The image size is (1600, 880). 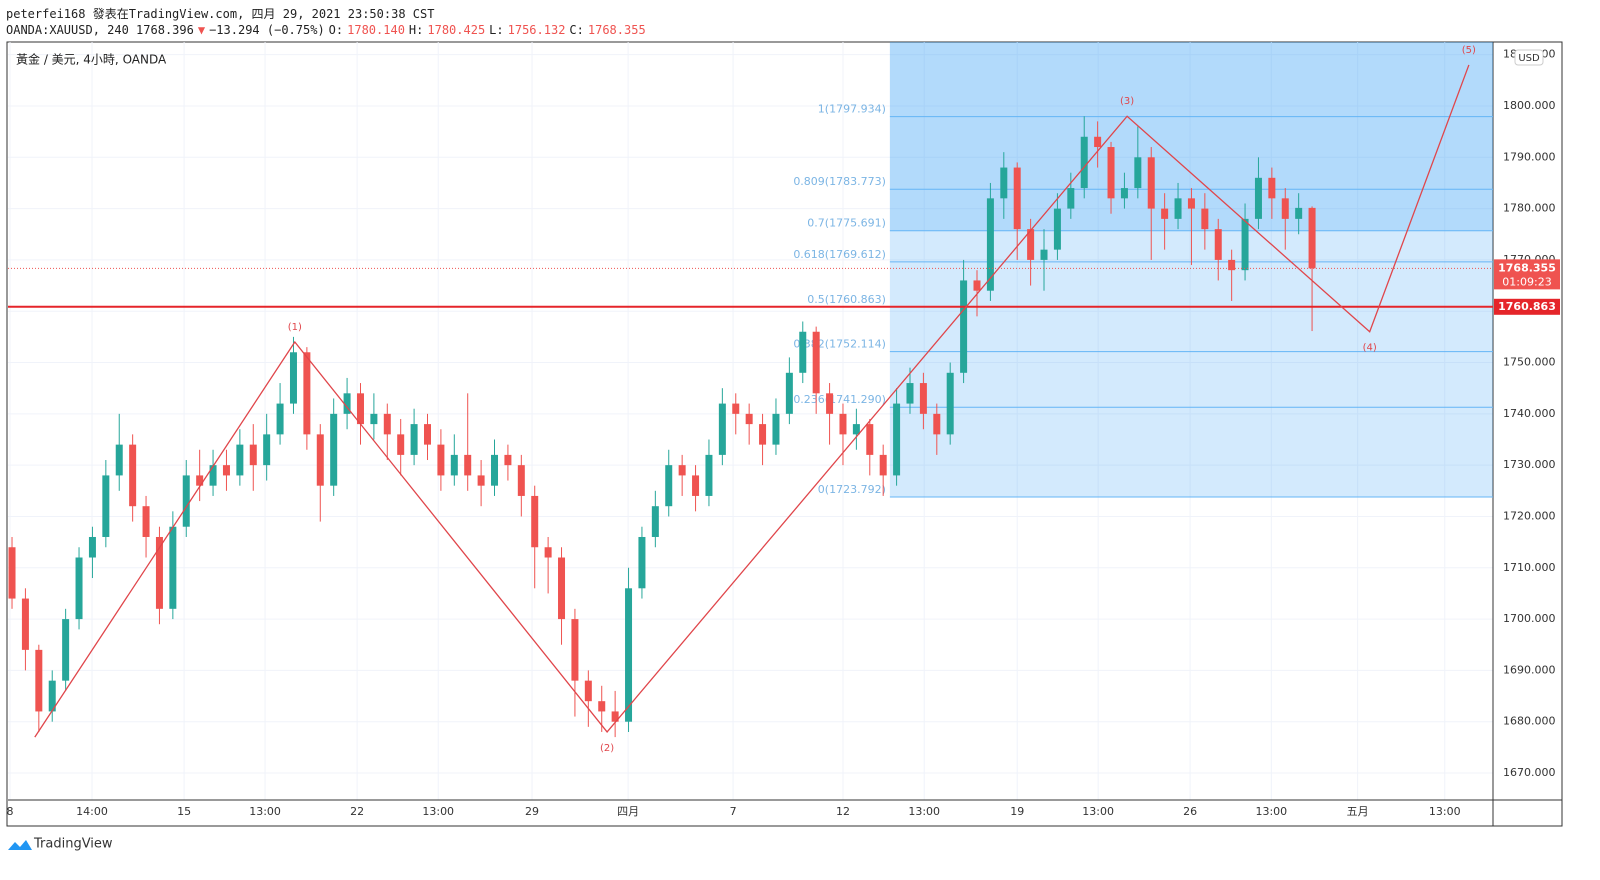 I want to click on fib-zone, so click(x=1191, y=364).